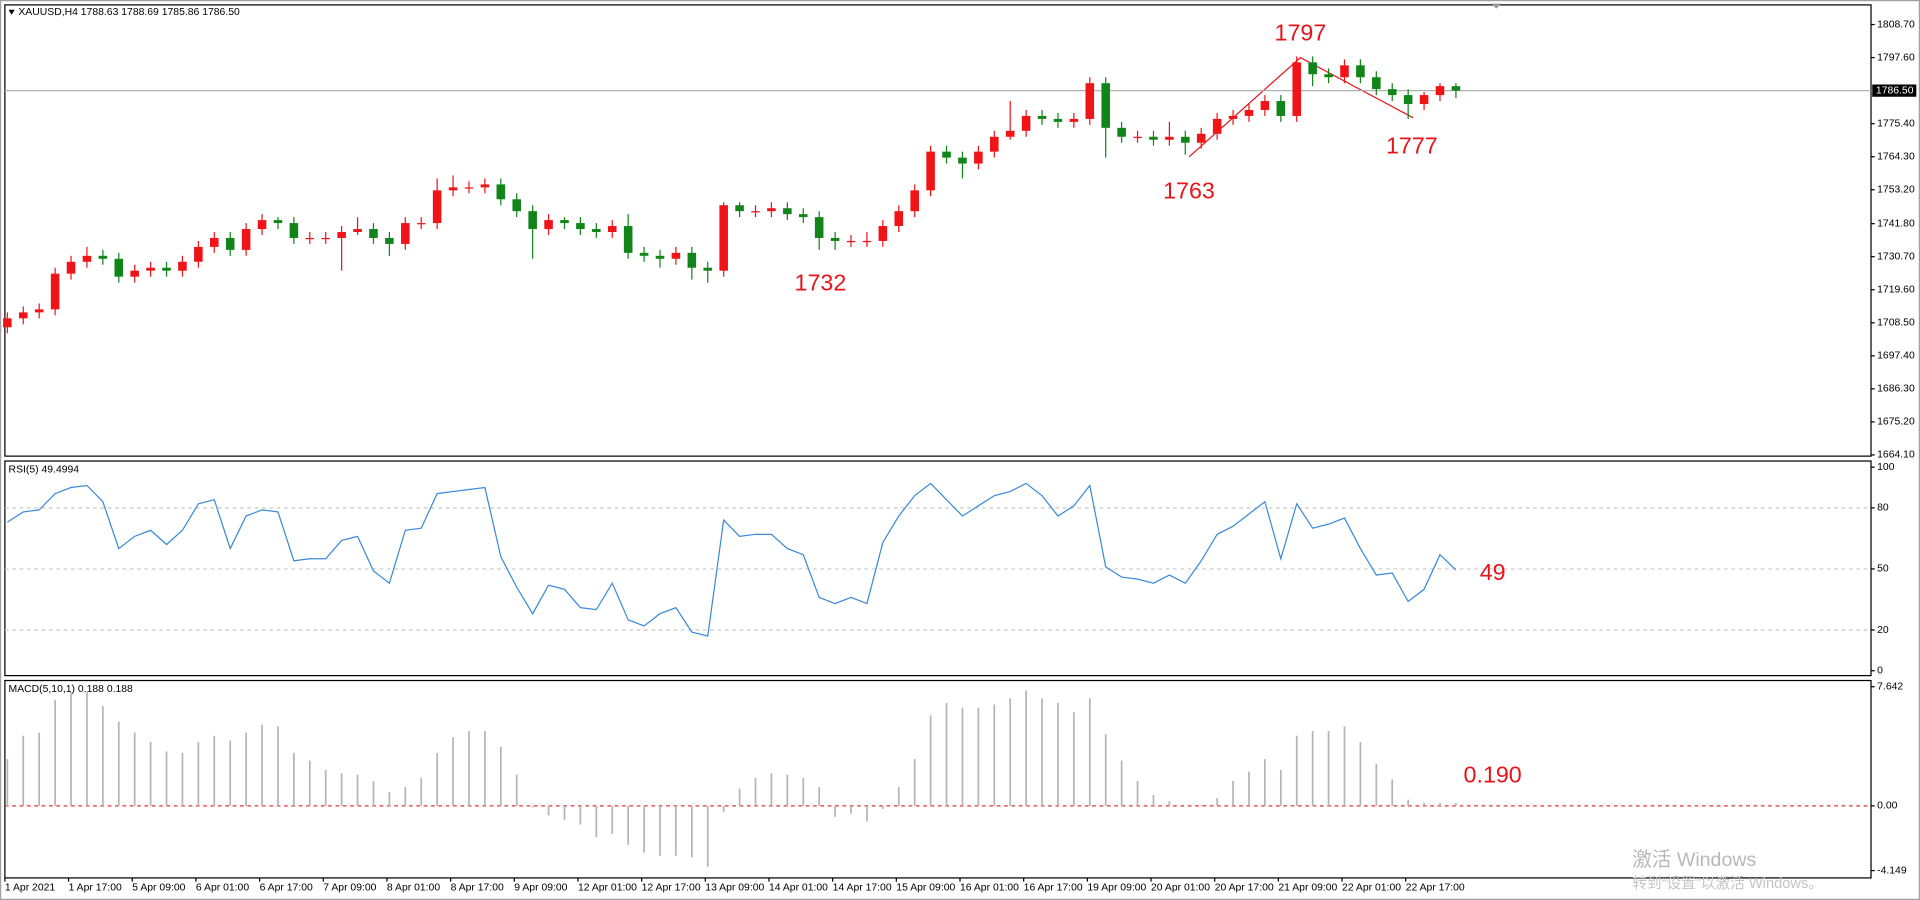 The width and height of the screenshot is (1920, 900). What do you see at coordinates (477, 887) in the screenshot?
I see `x-tick-label: 8 Apr 17:00` at bounding box center [477, 887].